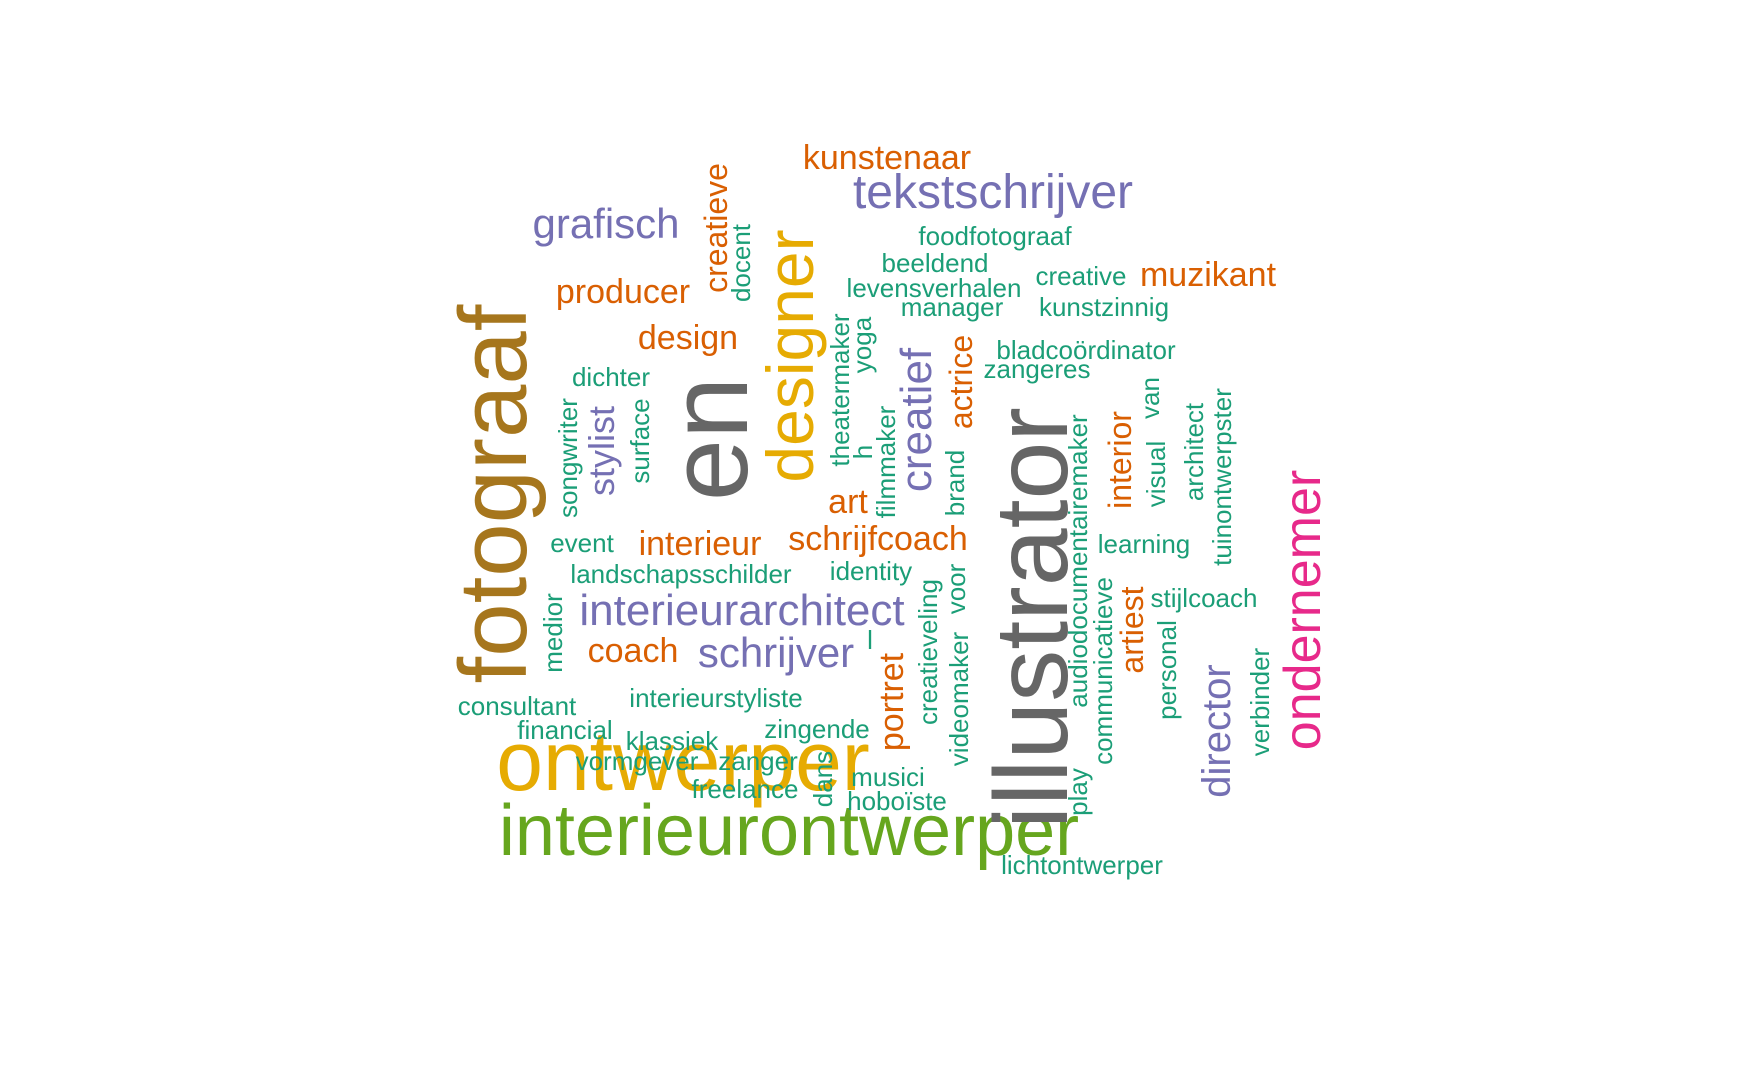 This screenshot has width=1750, height=1081. What do you see at coordinates (1260, 702) in the screenshot?
I see `word-verbinder: verbinder` at bounding box center [1260, 702].